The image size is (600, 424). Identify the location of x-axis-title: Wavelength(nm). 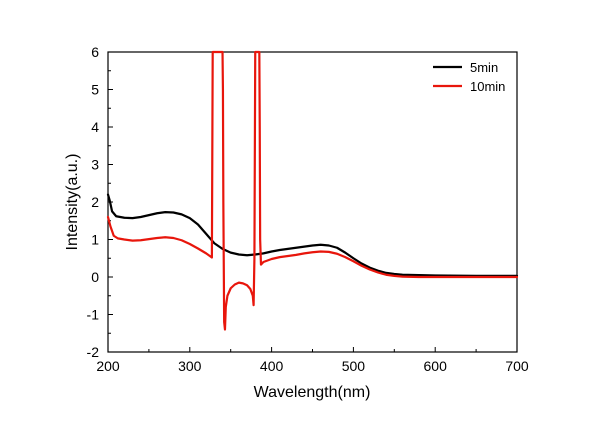
(312, 392).